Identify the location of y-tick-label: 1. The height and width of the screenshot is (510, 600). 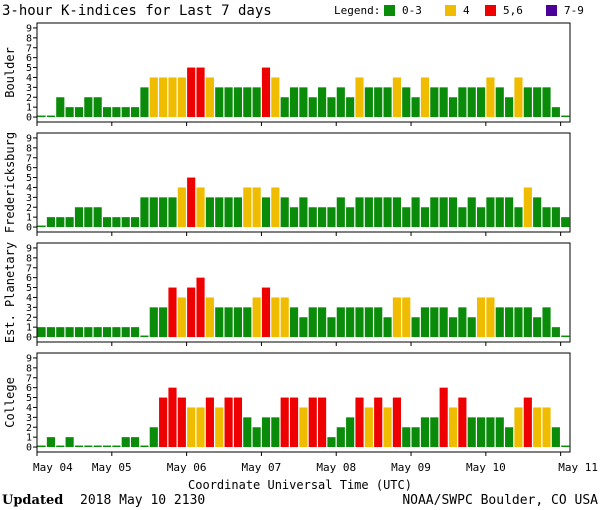
(29, 328).